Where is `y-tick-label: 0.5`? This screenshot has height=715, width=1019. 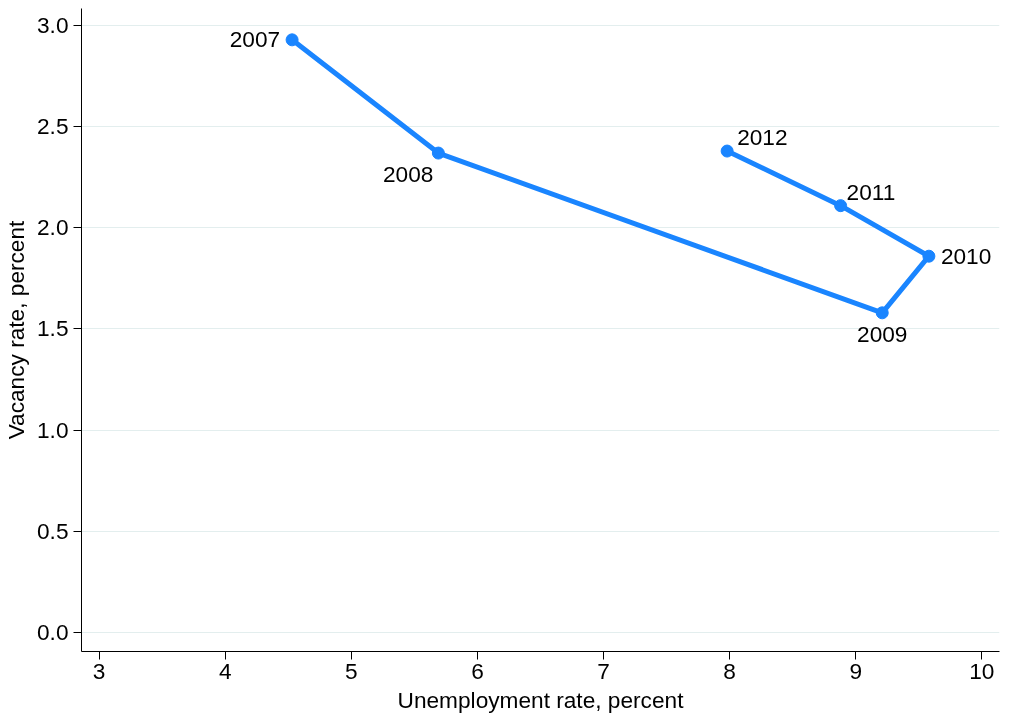 y-tick-label: 0.5 is located at coordinates (53, 530).